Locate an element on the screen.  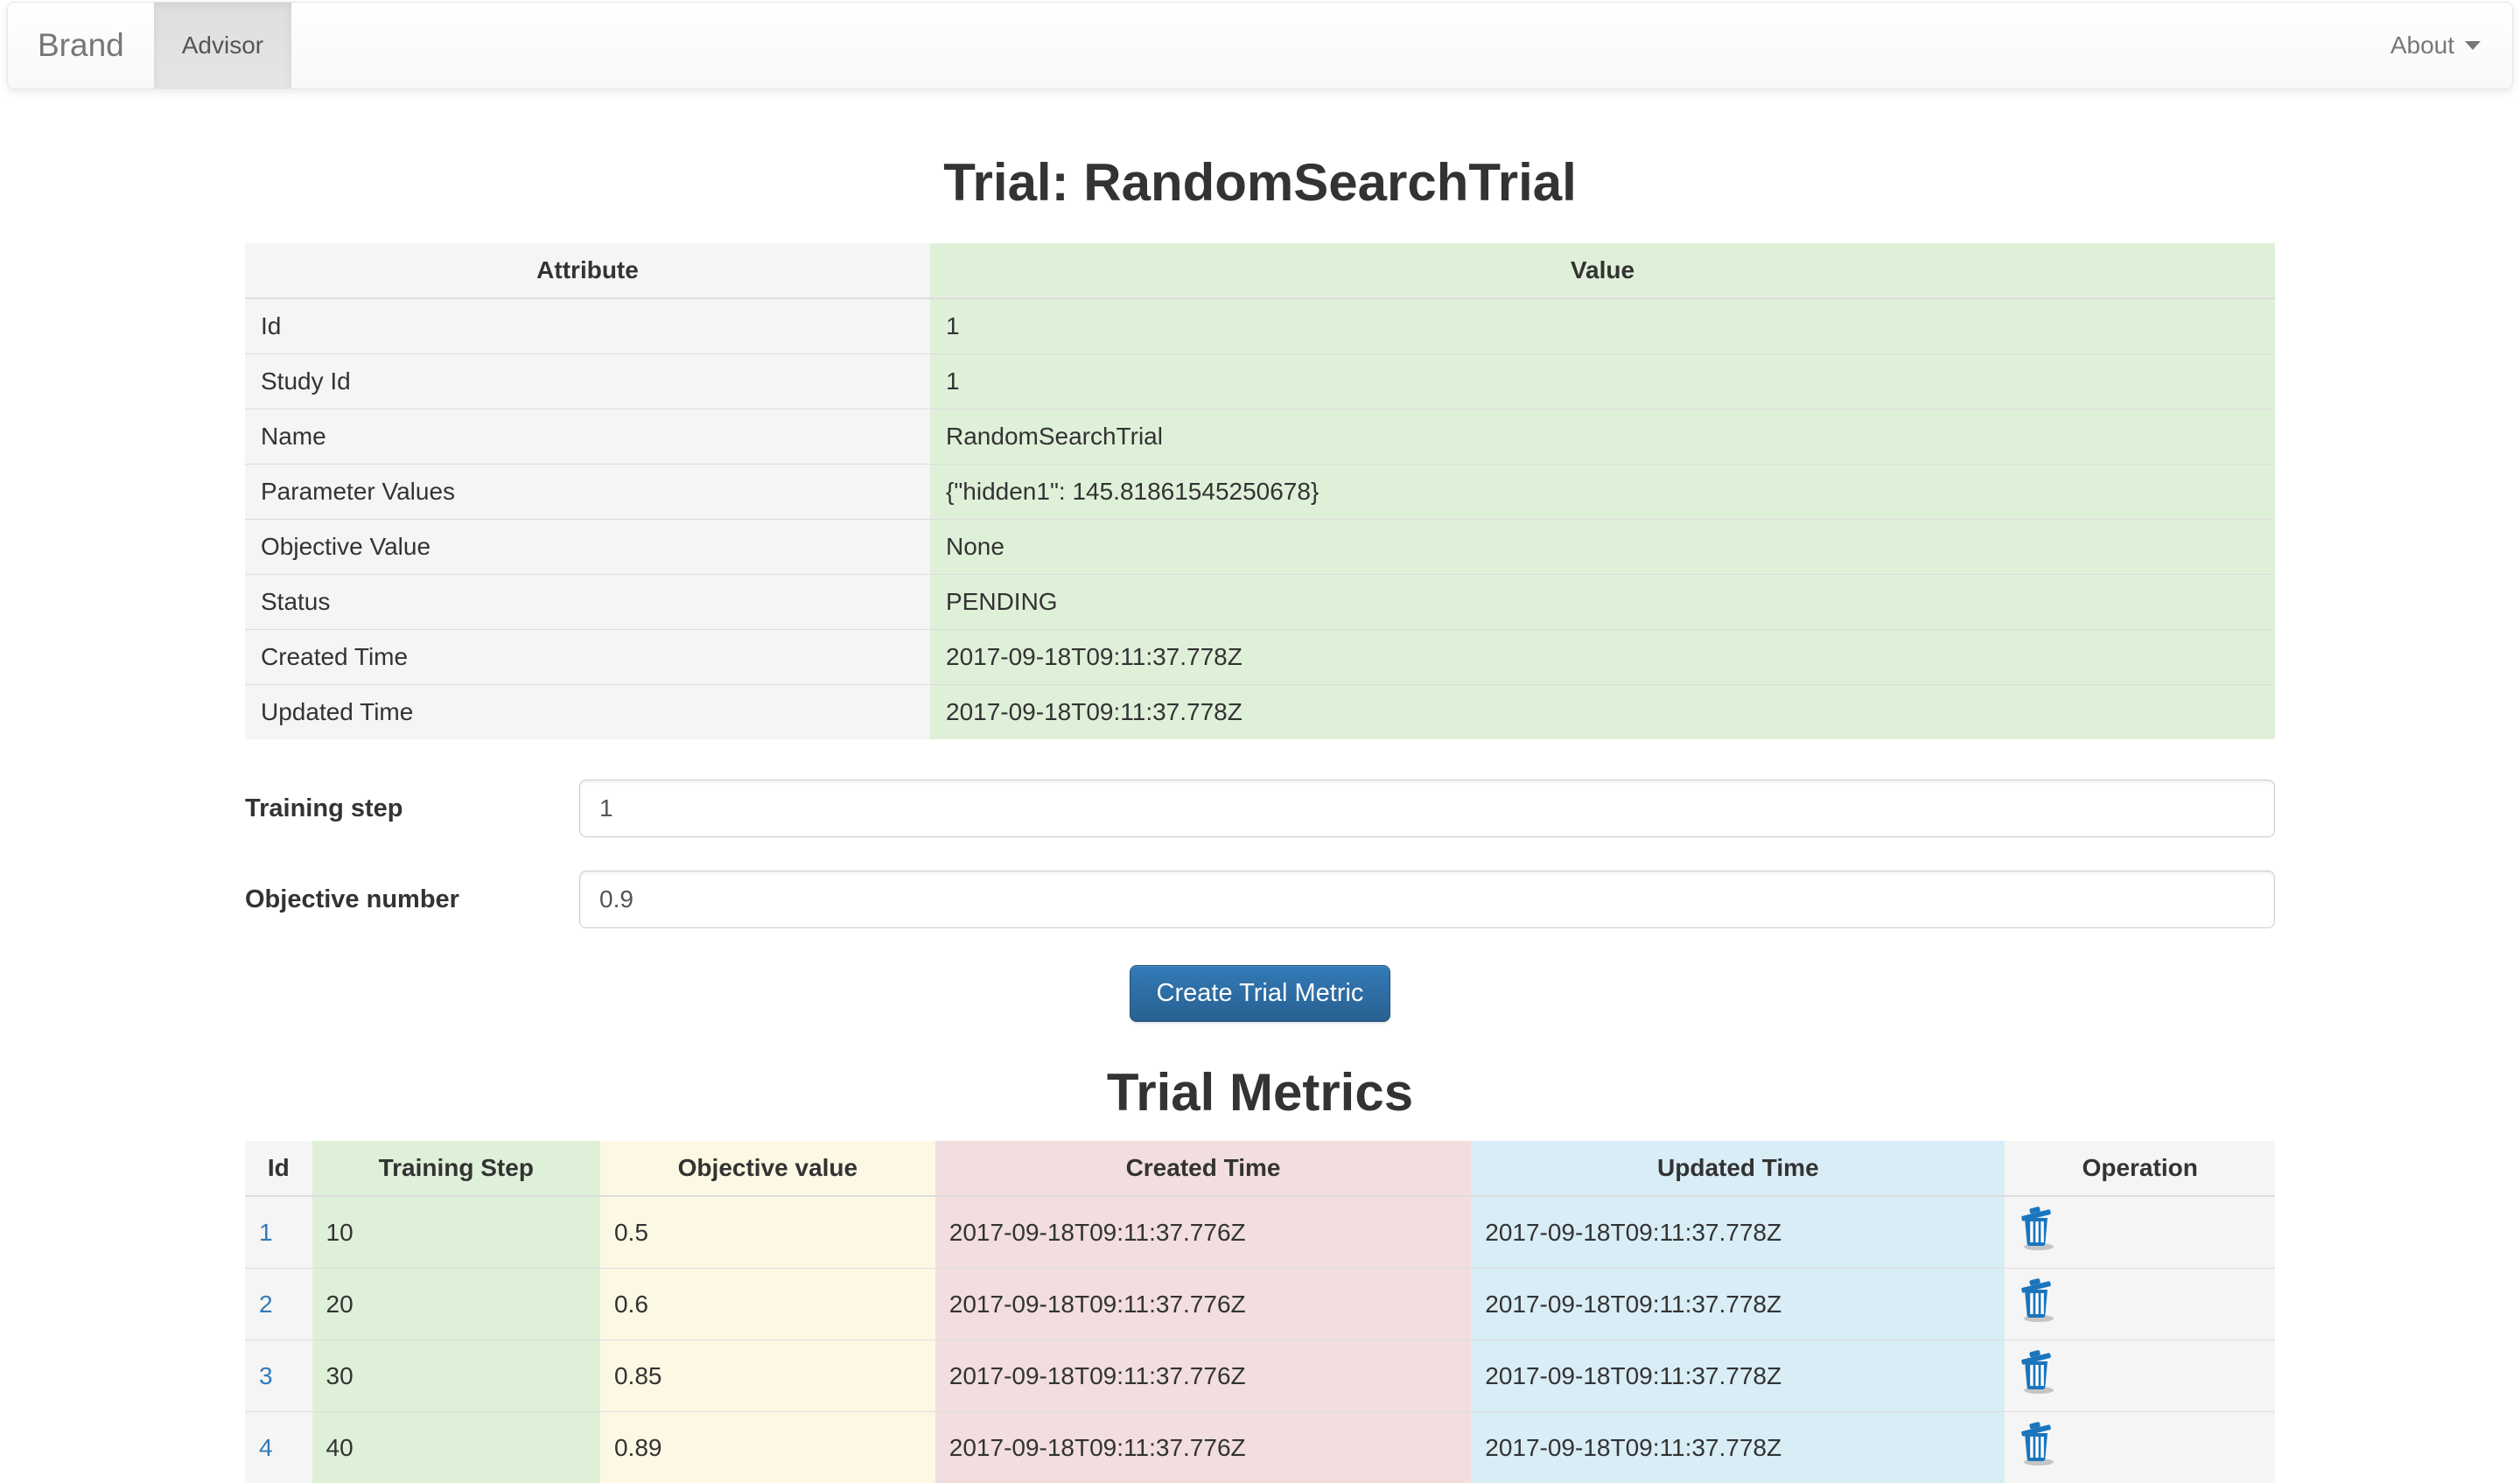
training-step-label: Training step is located at coordinates (412, 801).